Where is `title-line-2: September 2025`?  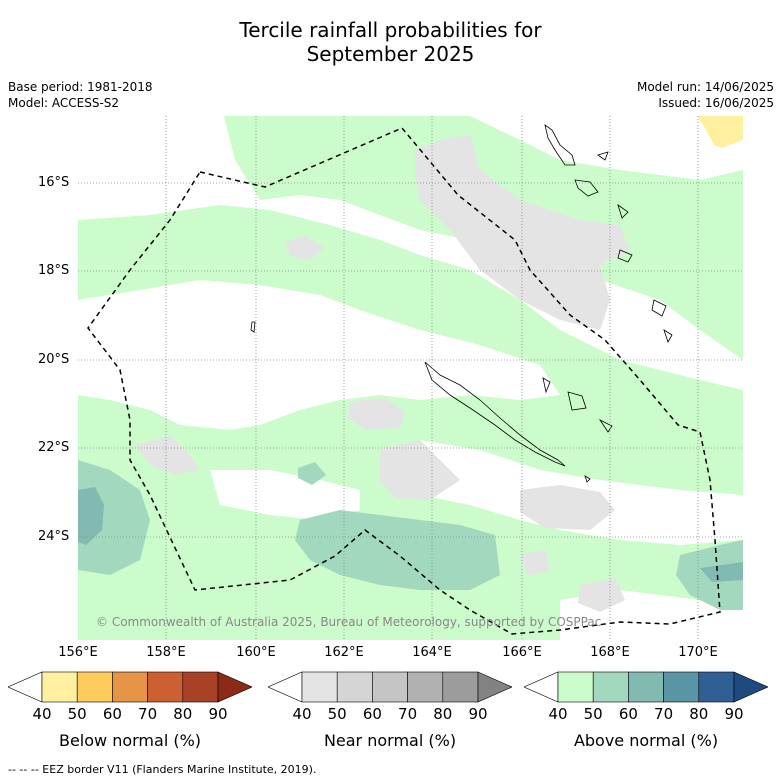
title-line-2: September 2025 is located at coordinates (390, 54).